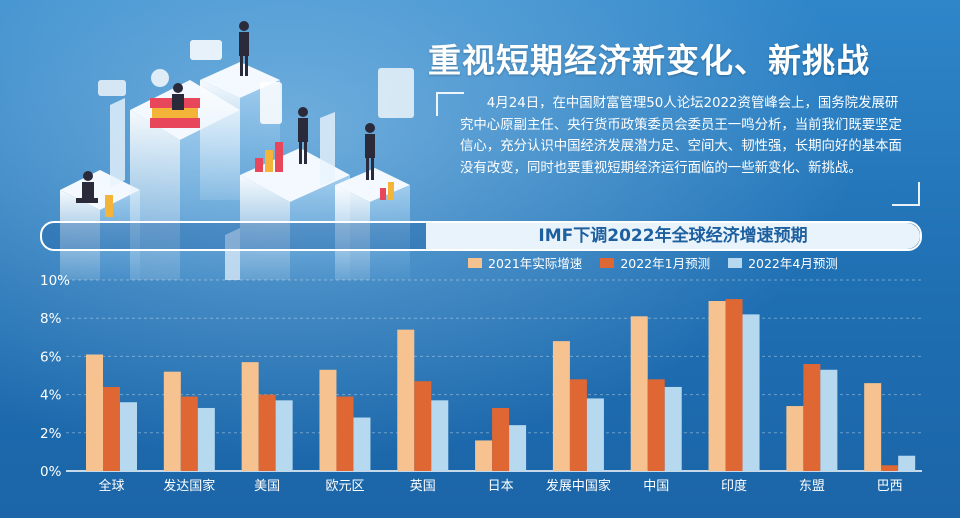 Image resolution: width=960 pixels, height=518 pixels. What do you see at coordinates (656, 486) in the screenshot?
I see `x-tick-label: 中国` at bounding box center [656, 486].